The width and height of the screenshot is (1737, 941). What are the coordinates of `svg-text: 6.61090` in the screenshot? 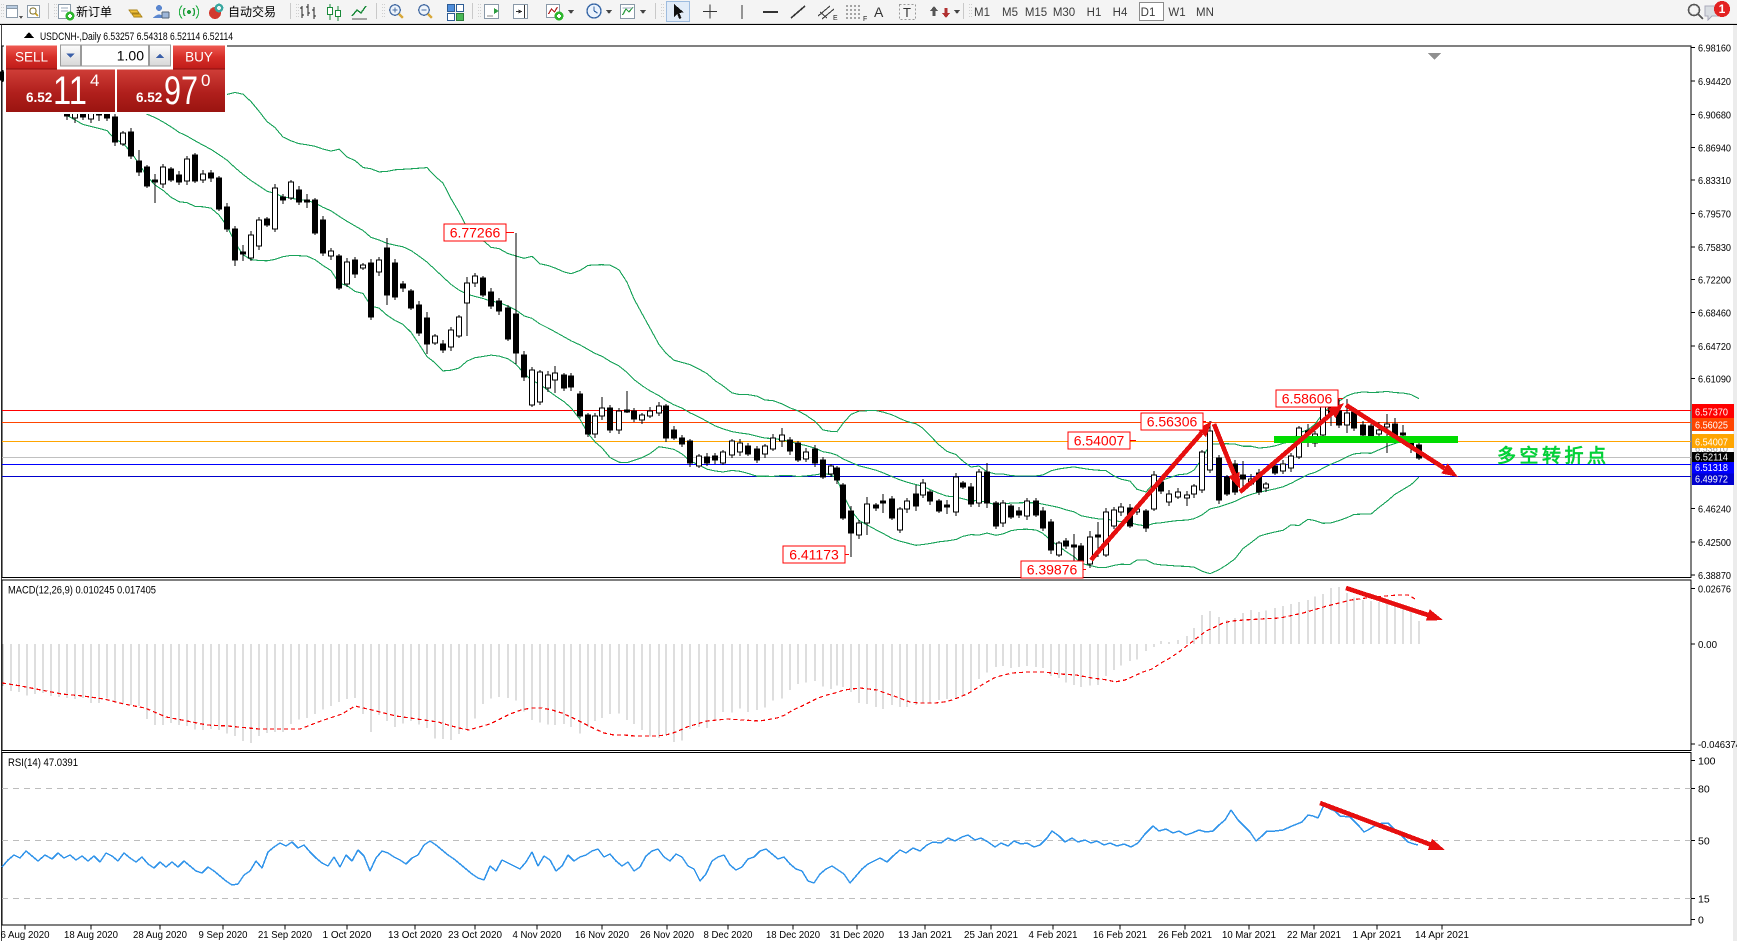 It's located at (1714, 380).